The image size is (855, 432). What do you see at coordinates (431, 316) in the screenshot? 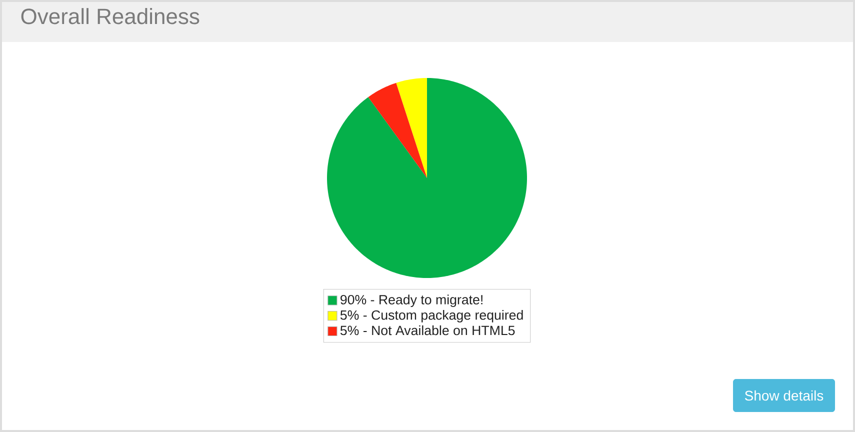
I see `legend-label: 5% - Custom package required` at bounding box center [431, 316].